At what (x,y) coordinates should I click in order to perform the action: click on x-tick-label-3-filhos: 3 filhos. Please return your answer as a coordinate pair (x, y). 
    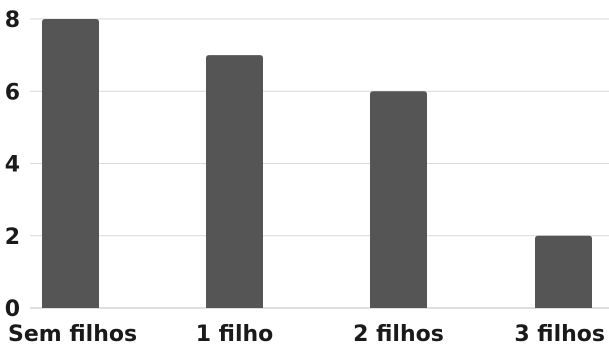
    Looking at the image, I should click on (559, 333).